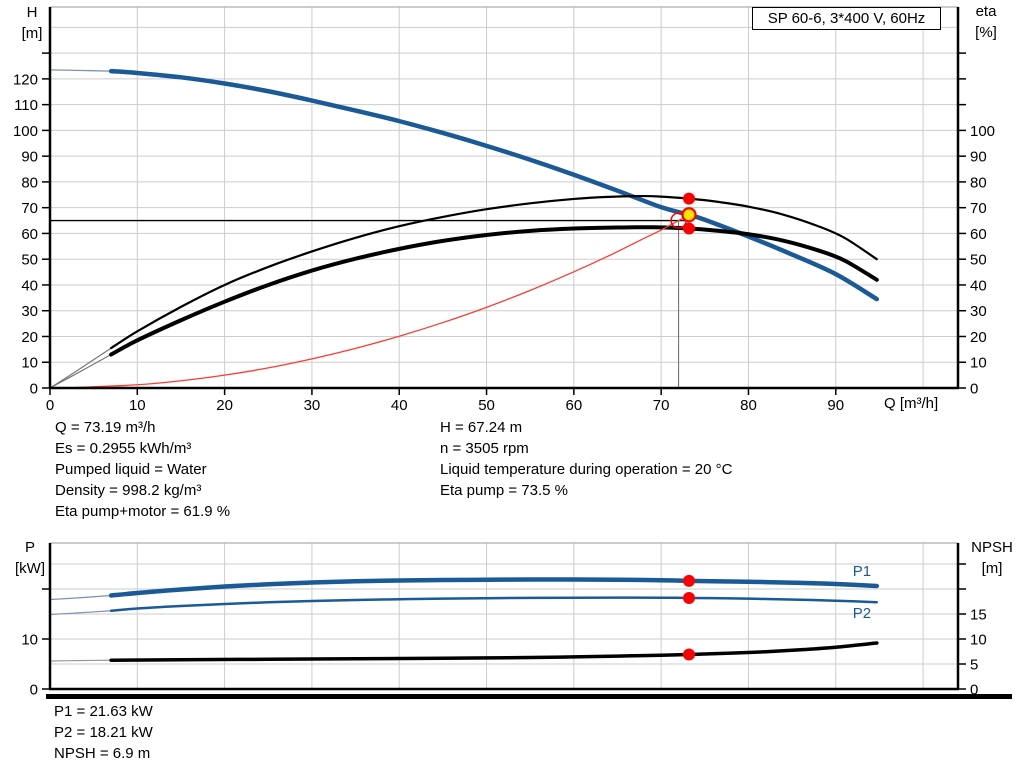  I want to click on p2-curve-label: P2, so click(862, 613).